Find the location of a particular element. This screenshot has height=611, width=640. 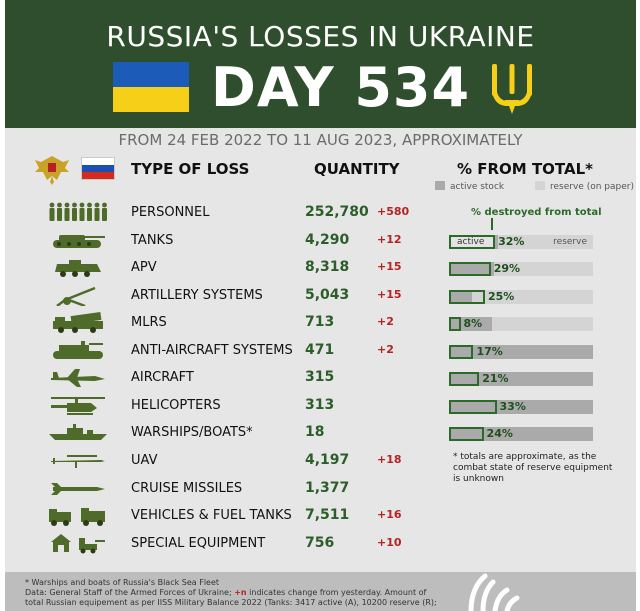

destroyed-note: % destroyed from total is located at coordinates (536, 212).